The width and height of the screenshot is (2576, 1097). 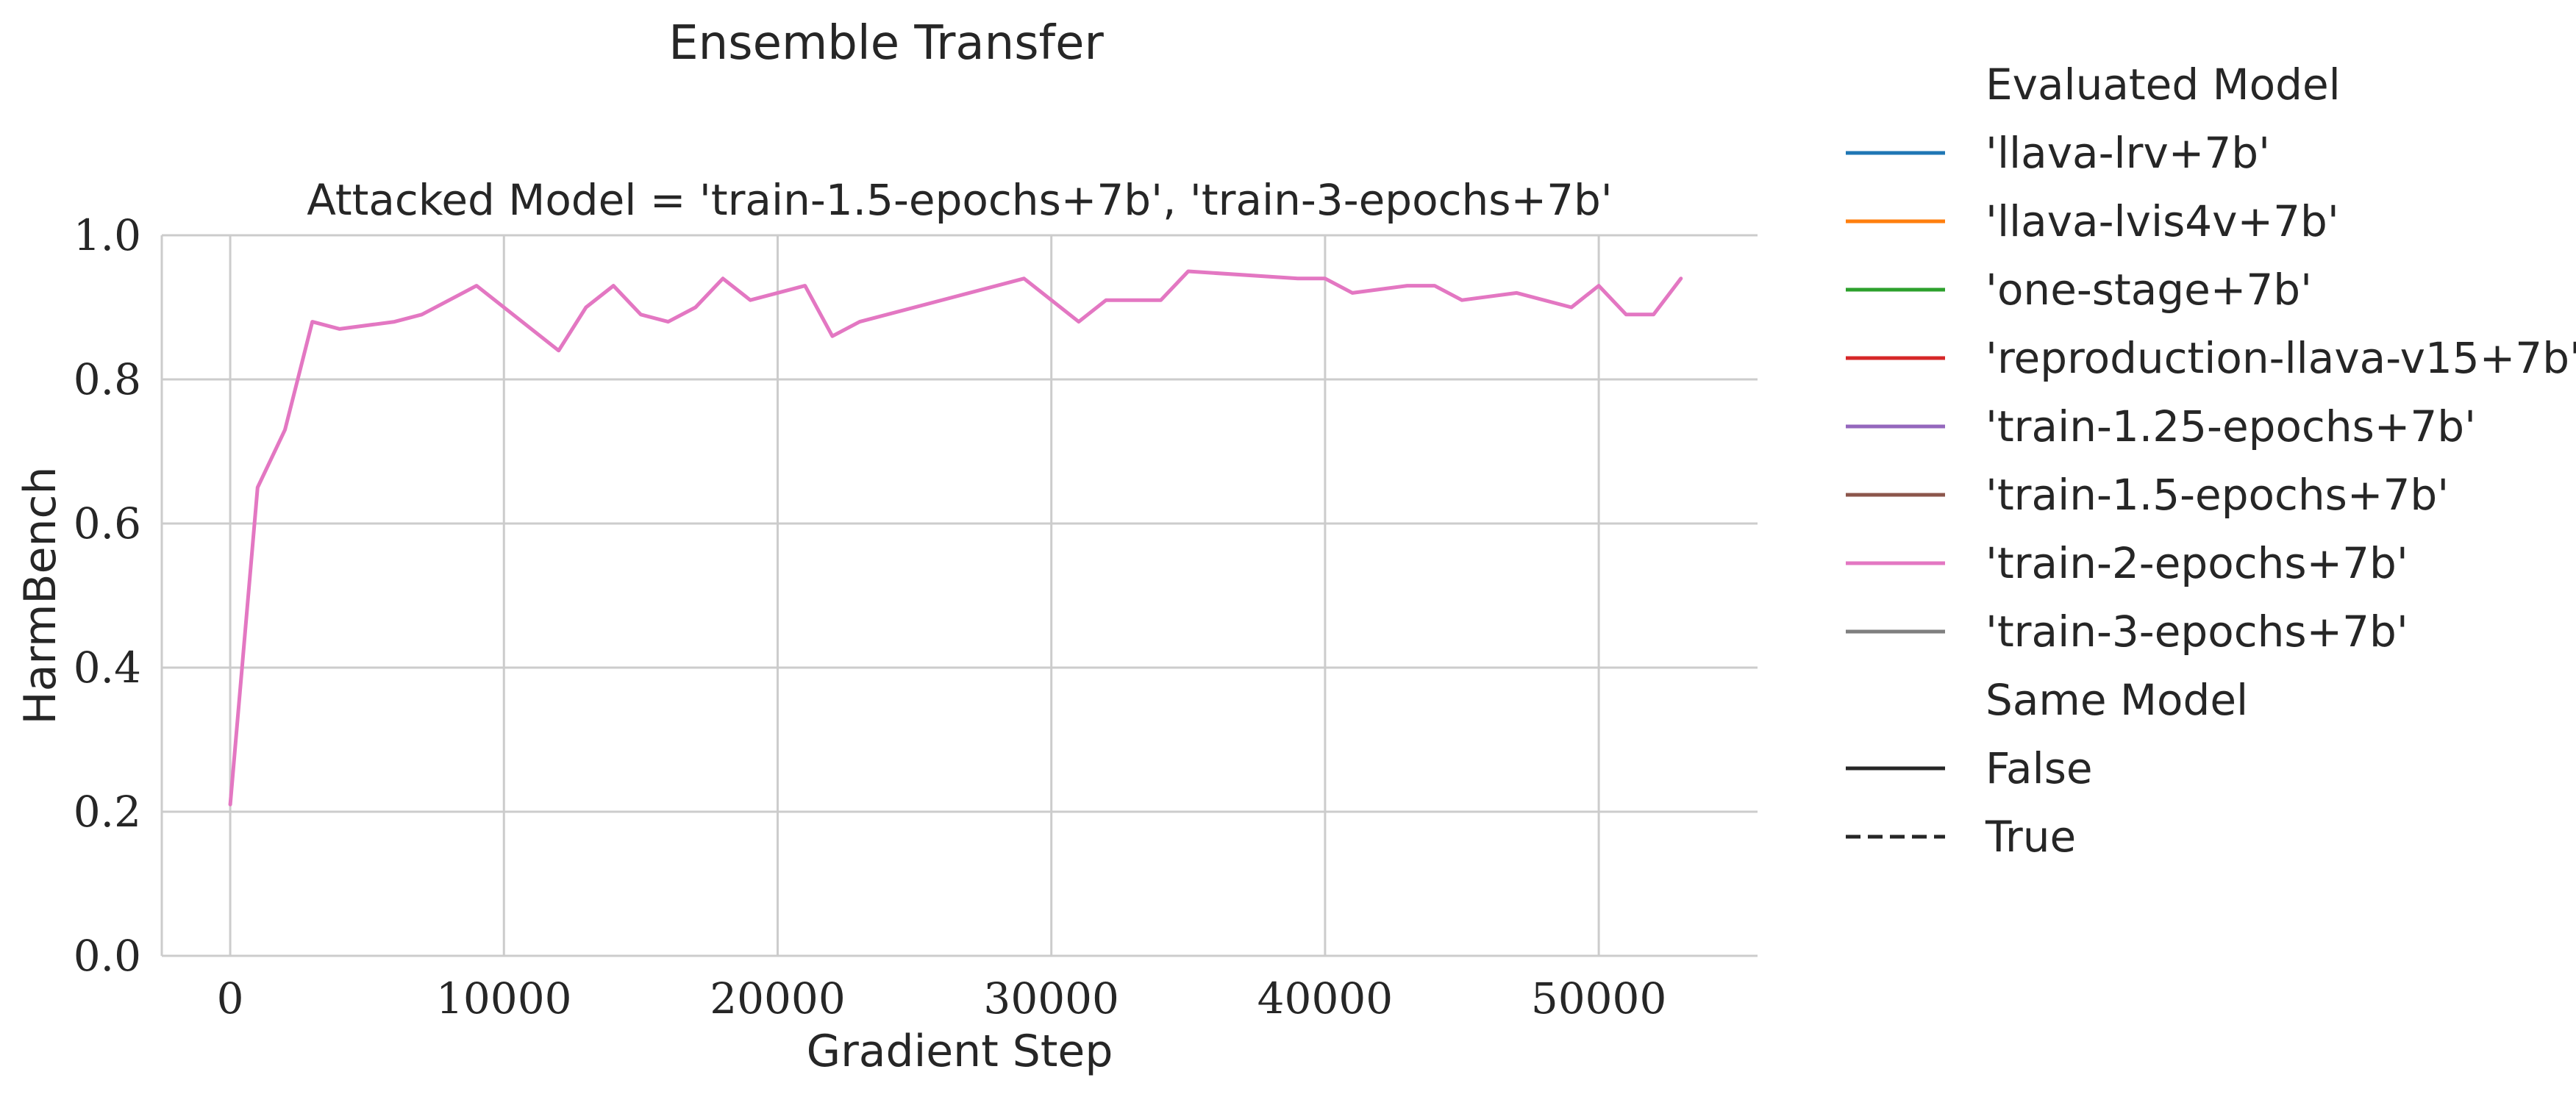 What do you see at coordinates (2217, 495) in the screenshot?
I see `legend-label: 'train-1.5-epochs+7b'` at bounding box center [2217, 495].